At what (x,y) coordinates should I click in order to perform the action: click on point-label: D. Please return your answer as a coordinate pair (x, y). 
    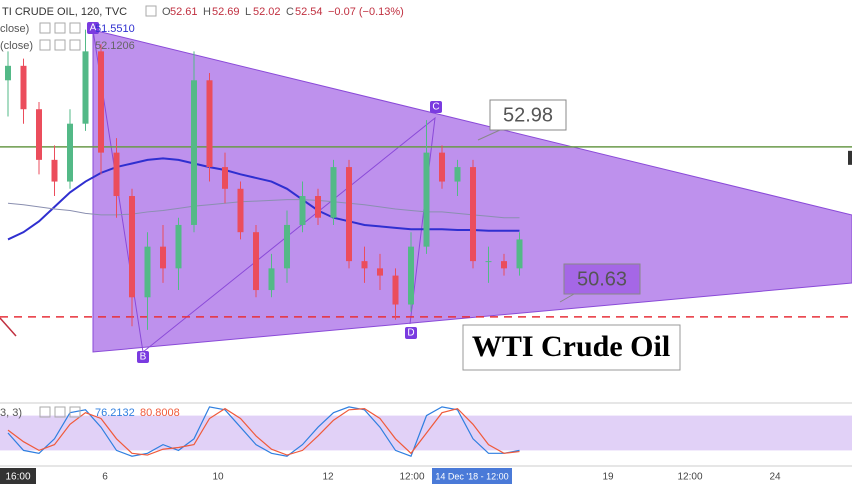
    Looking at the image, I should click on (410, 333).